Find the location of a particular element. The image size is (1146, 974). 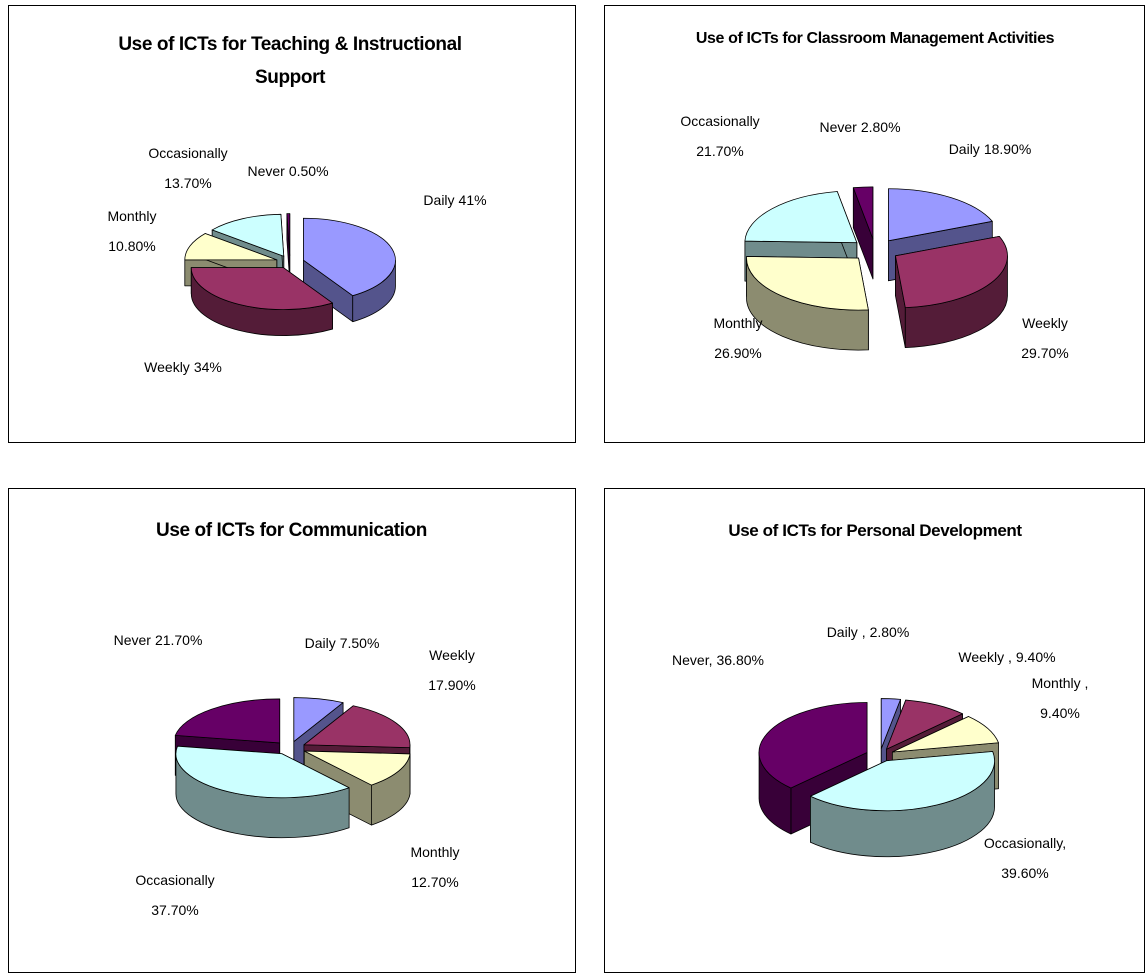

data-label: Monthly 12.70% is located at coordinates (434, 867).